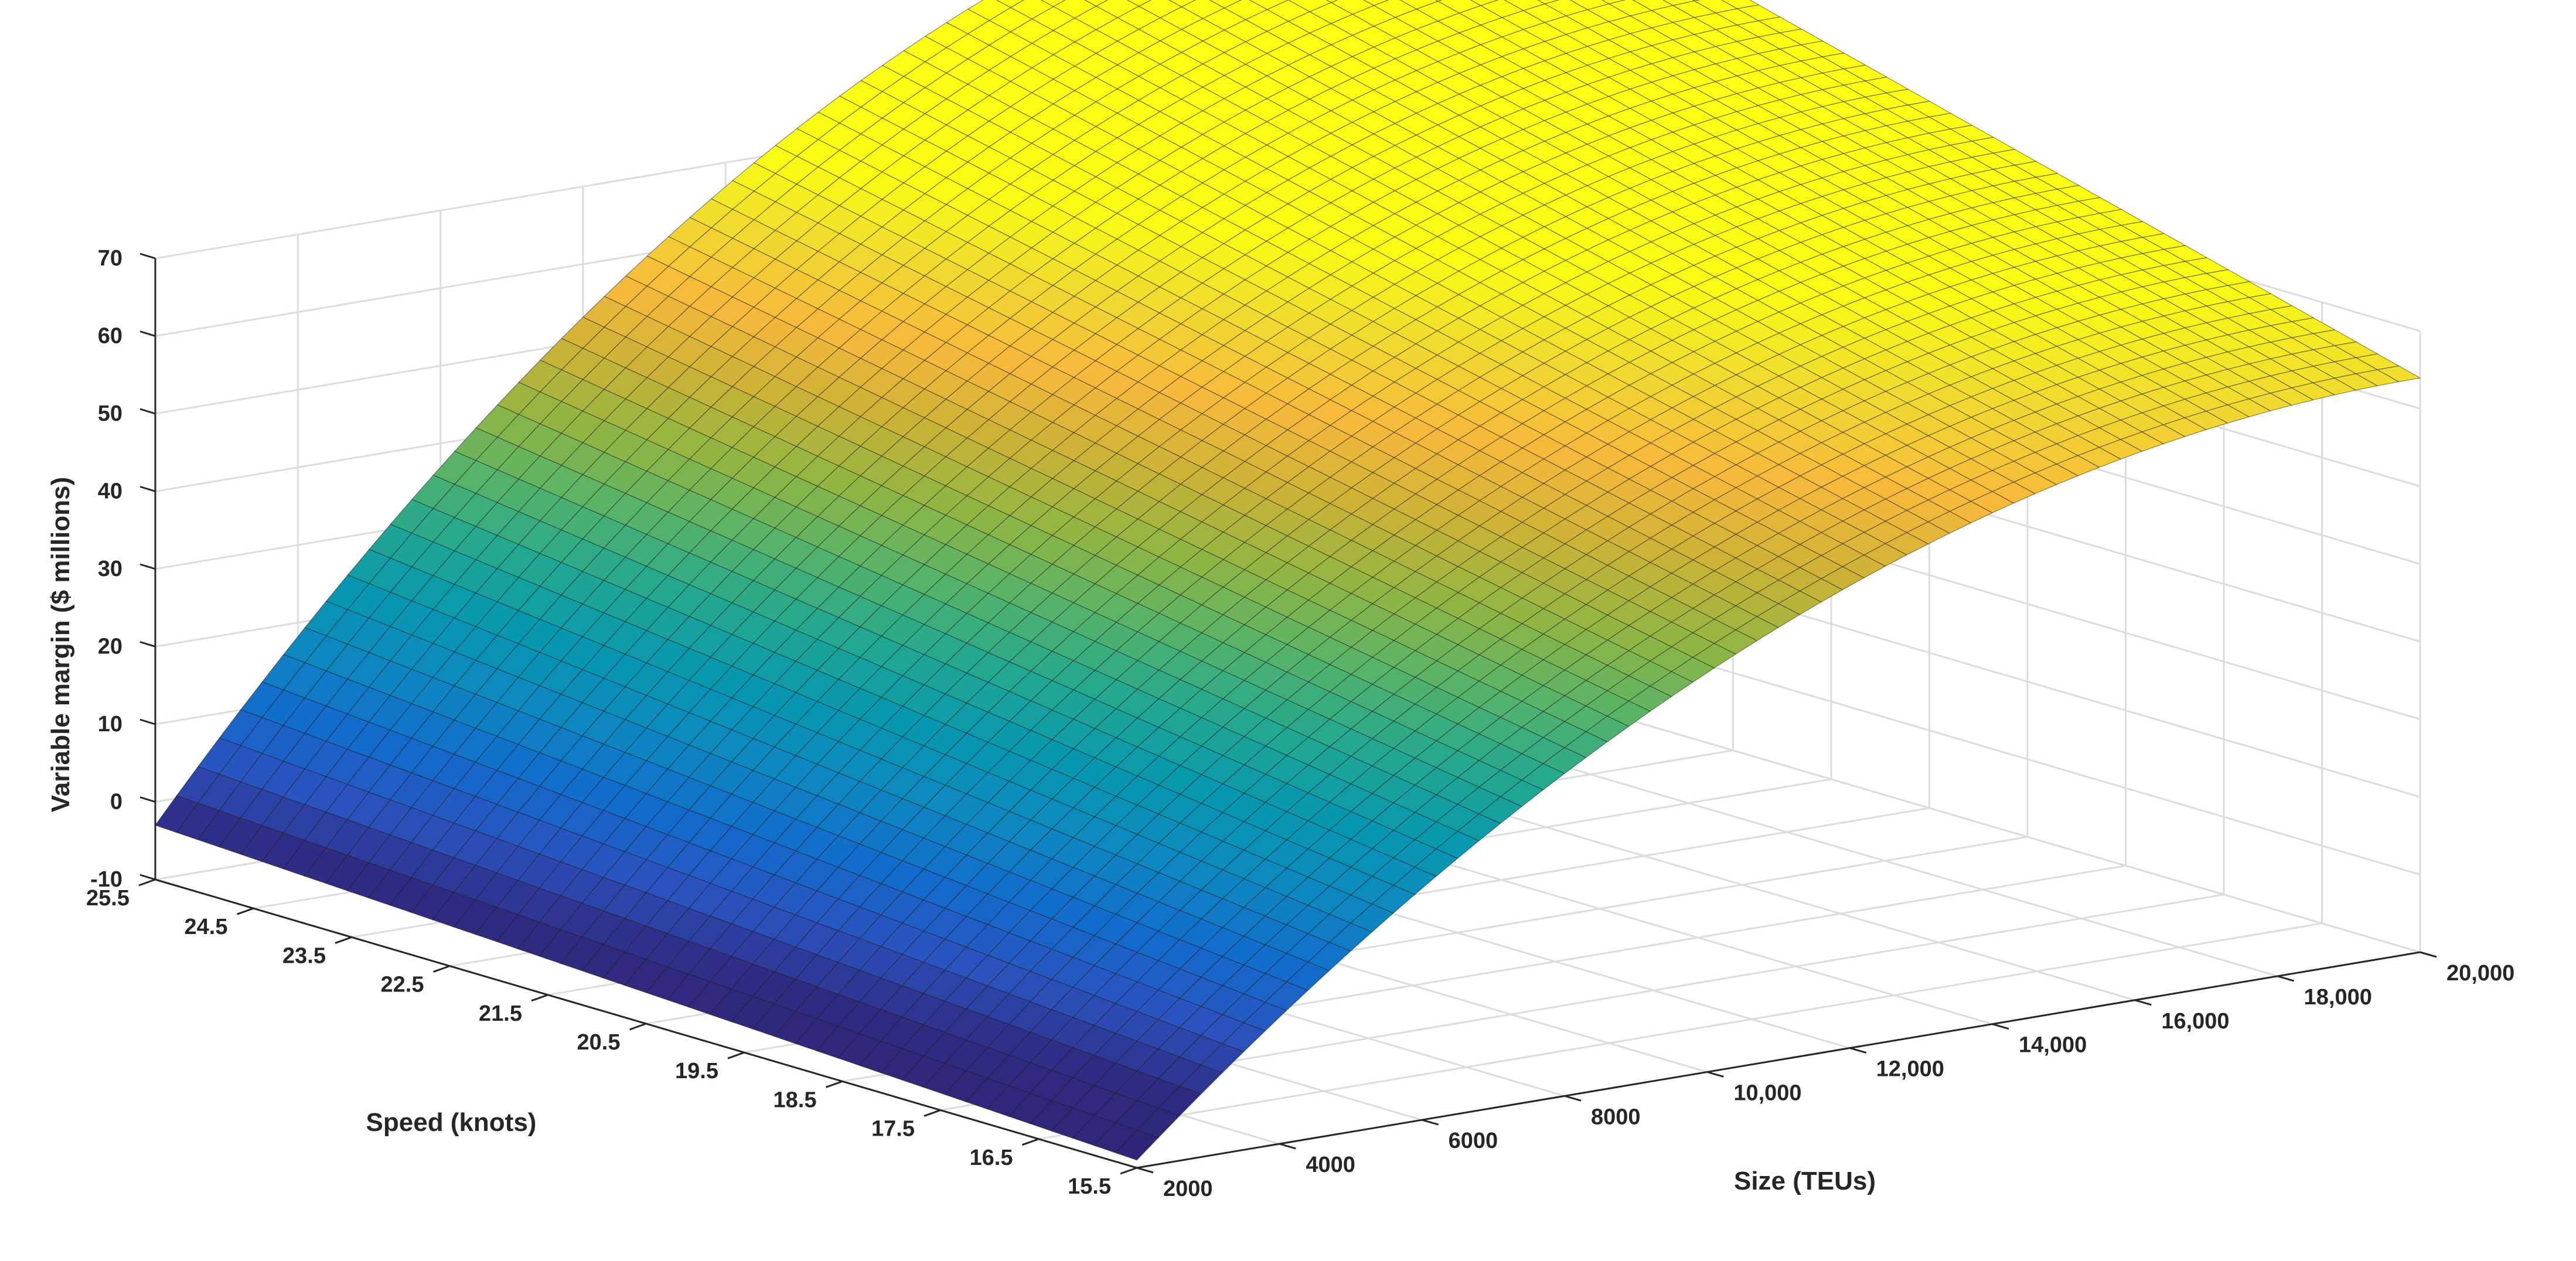 The height and width of the screenshot is (1261, 2576). I want to click on y-tick-label: 17.5, so click(893, 1129).